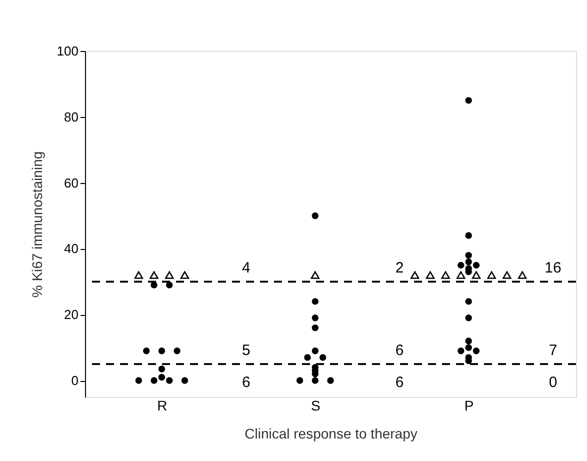 This screenshot has height=461, width=587. What do you see at coordinates (331, 434) in the screenshot?
I see `x-axis-title: Clinical response to therapy` at bounding box center [331, 434].